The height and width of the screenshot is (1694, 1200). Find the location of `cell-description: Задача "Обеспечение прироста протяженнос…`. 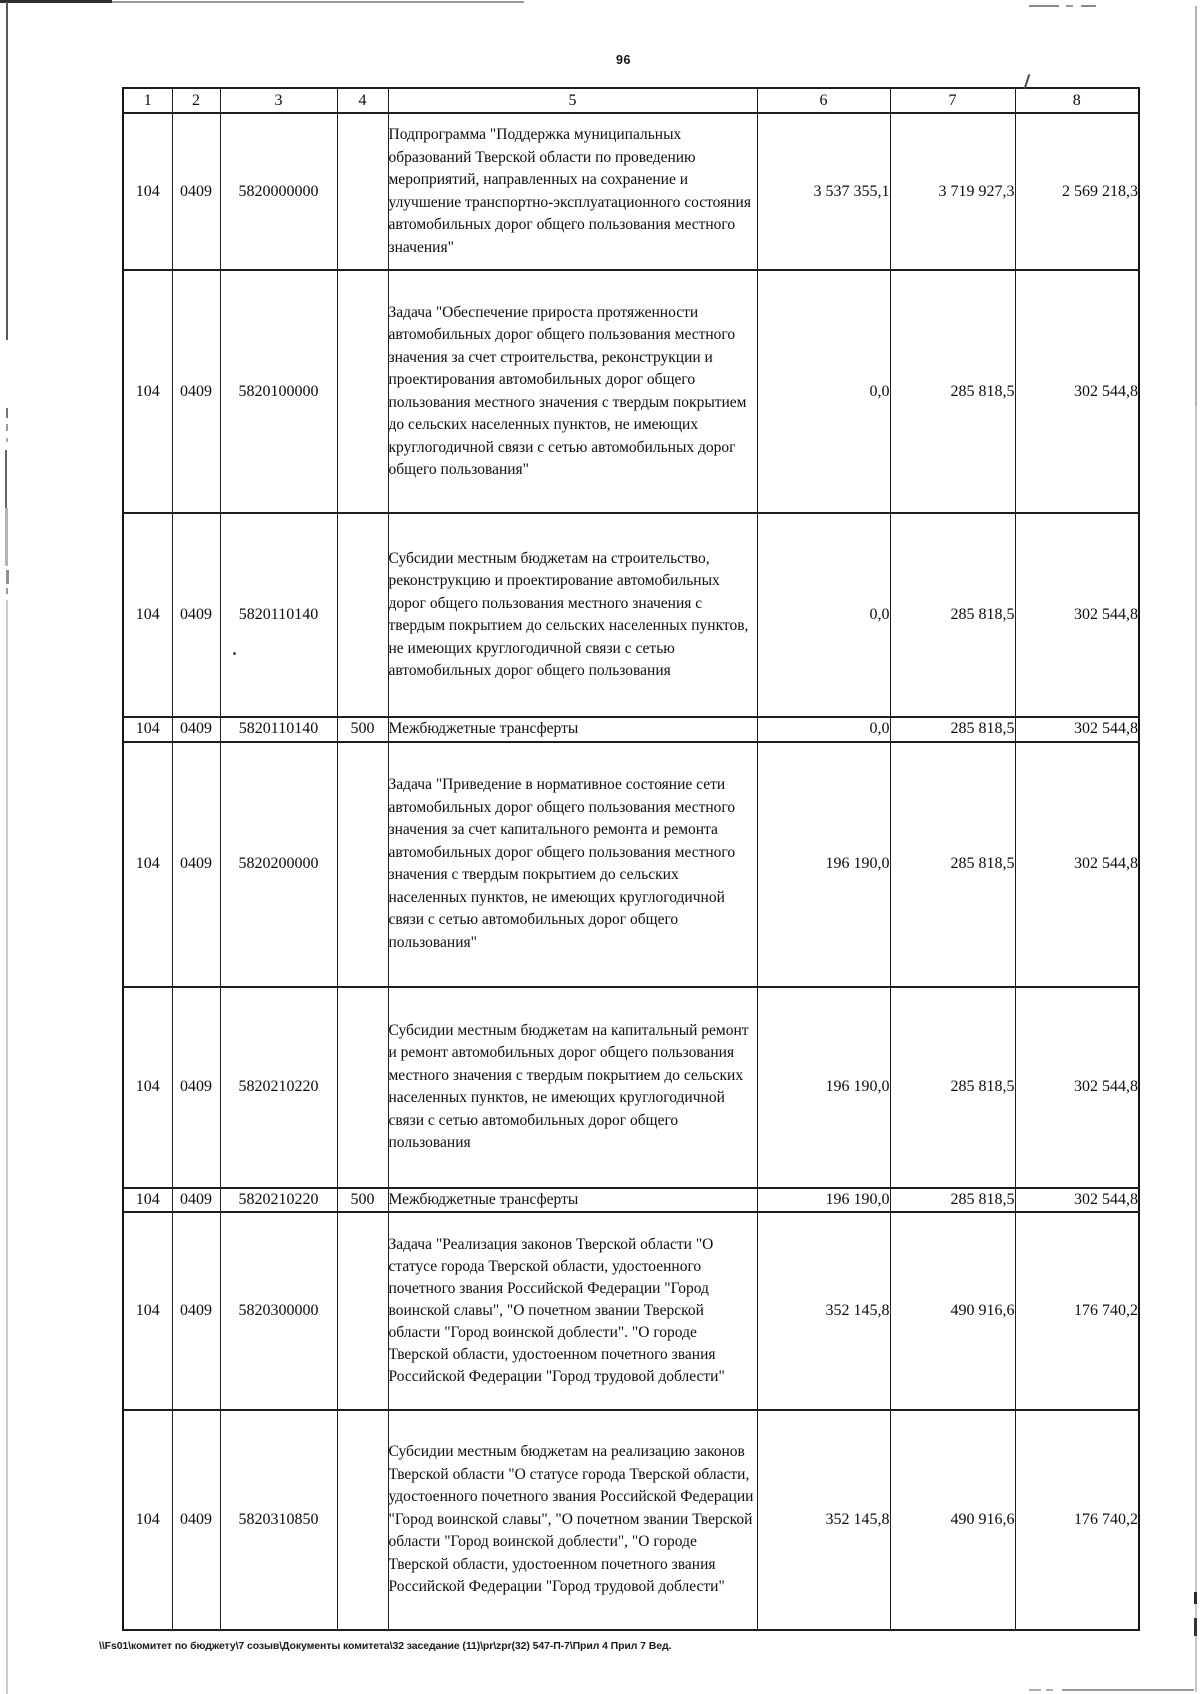

cell-description: Задача "Обеспечение прироста протяженнос… is located at coordinates (572, 391).